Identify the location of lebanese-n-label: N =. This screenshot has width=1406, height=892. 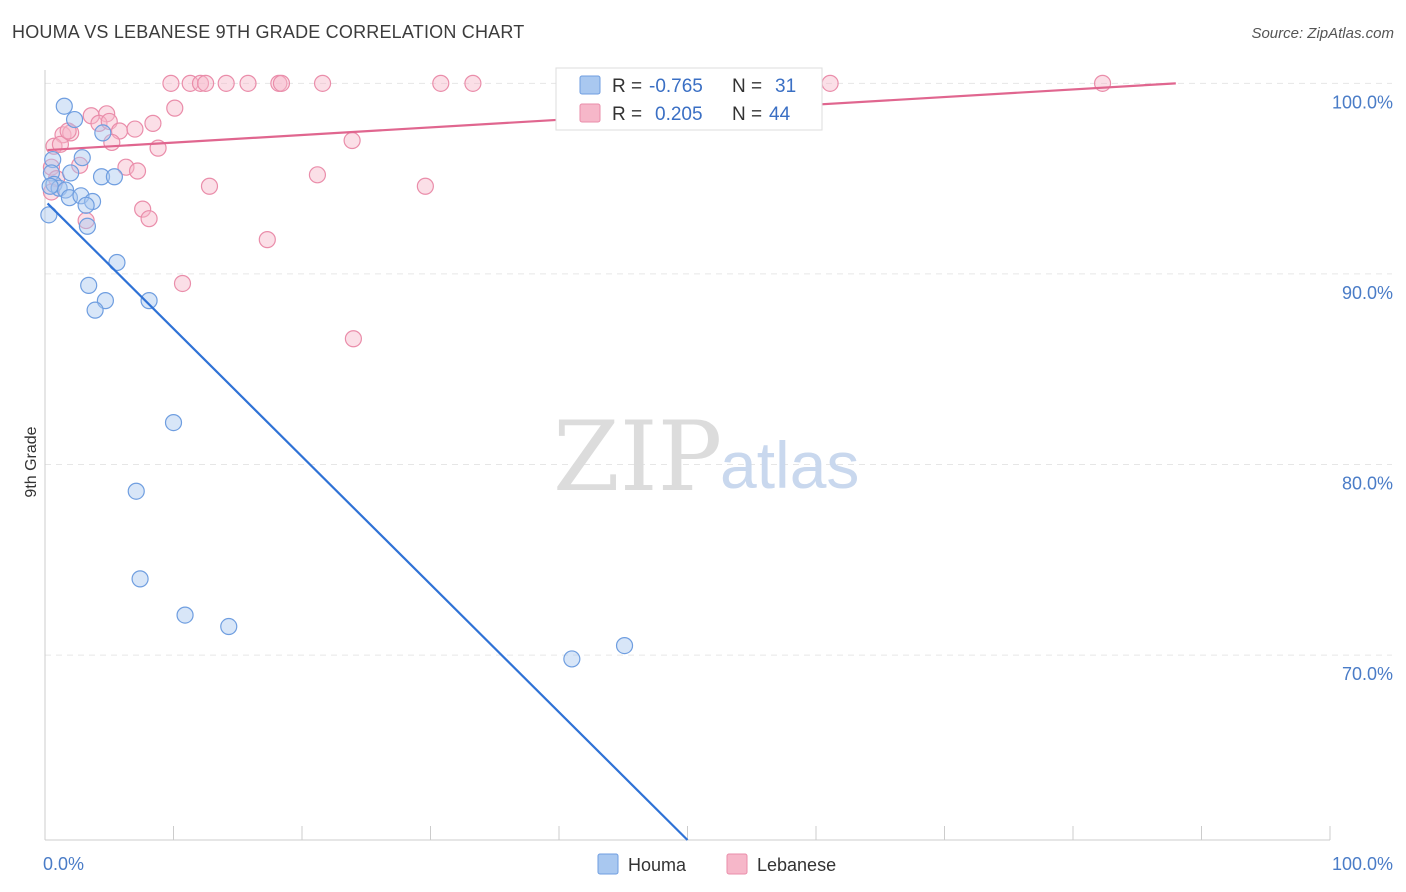
(747, 114).